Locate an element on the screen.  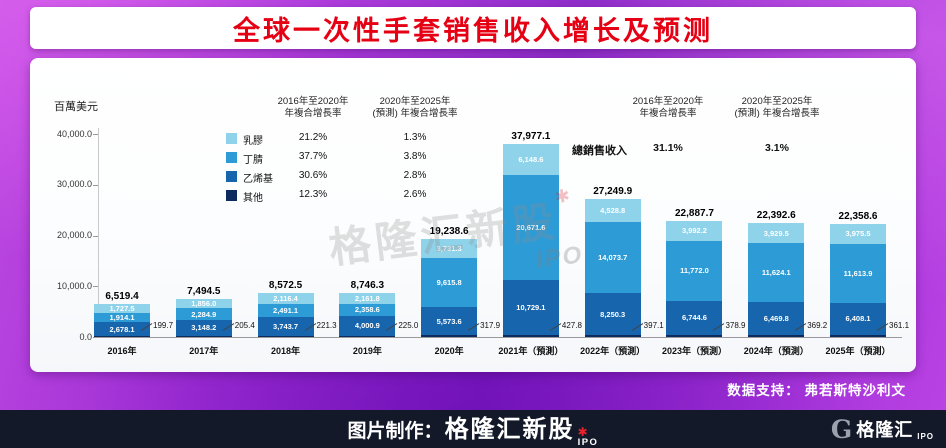
footer-bar: 图片制作：格隆汇新股 ✱ IPO G 格隆汇 IPO is located at coordinates (473, 429).